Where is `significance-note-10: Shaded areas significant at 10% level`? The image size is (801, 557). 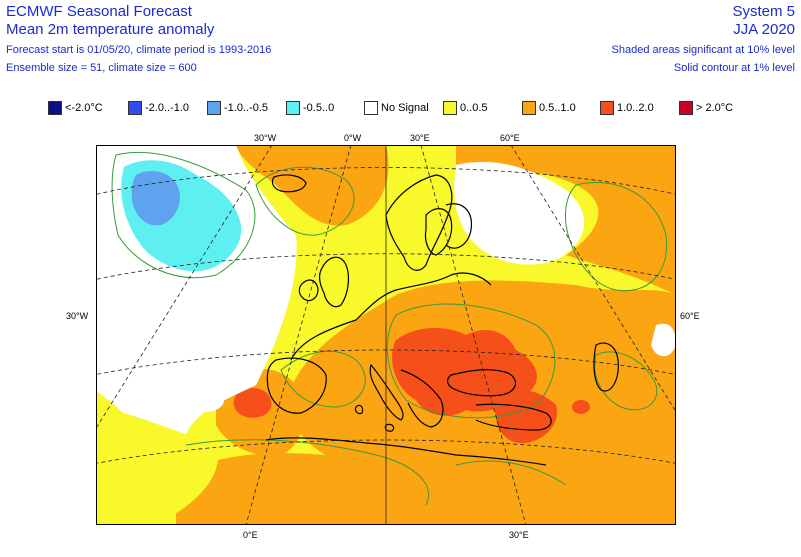 significance-note-10: Shaded areas significant at 10% level is located at coordinates (703, 50).